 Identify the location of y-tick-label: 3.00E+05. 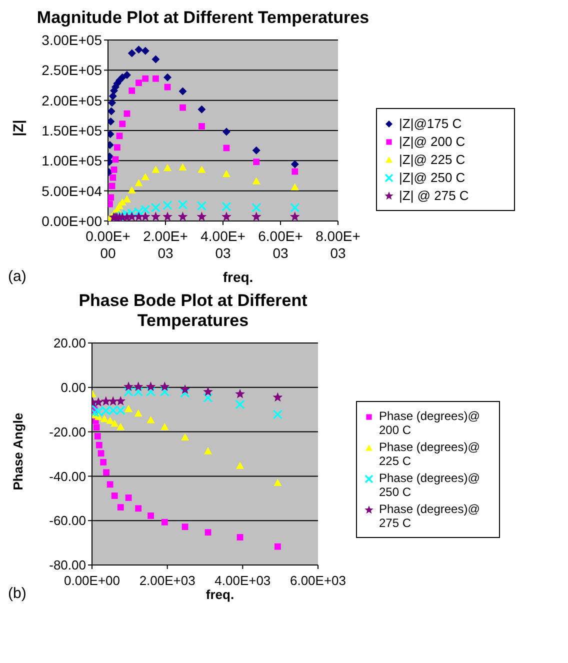
(72, 40).